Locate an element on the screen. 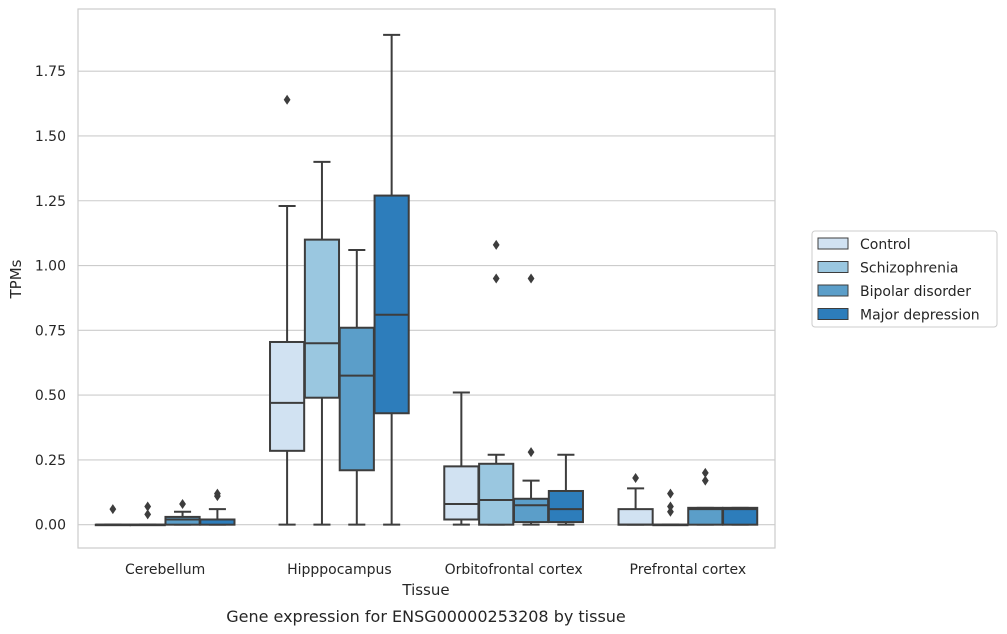 The image size is (1007, 634). legend-frame is located at coordinates (904, 279).